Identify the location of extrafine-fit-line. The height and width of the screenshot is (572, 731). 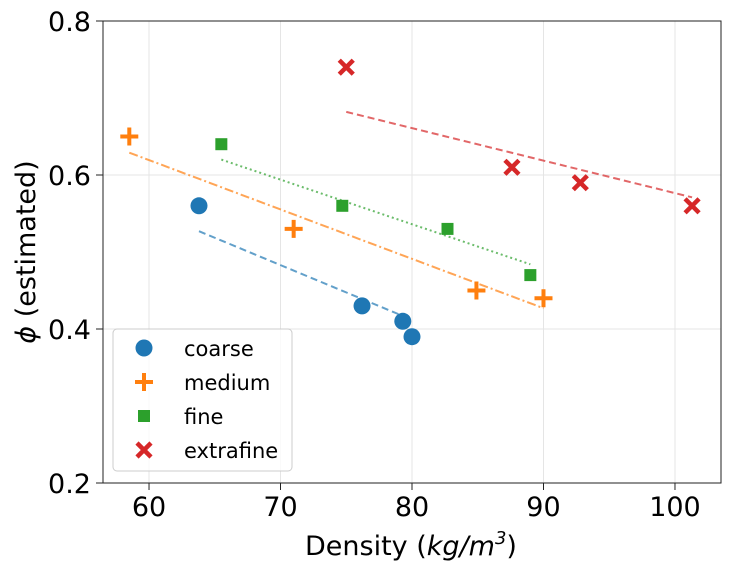
(519, 154).